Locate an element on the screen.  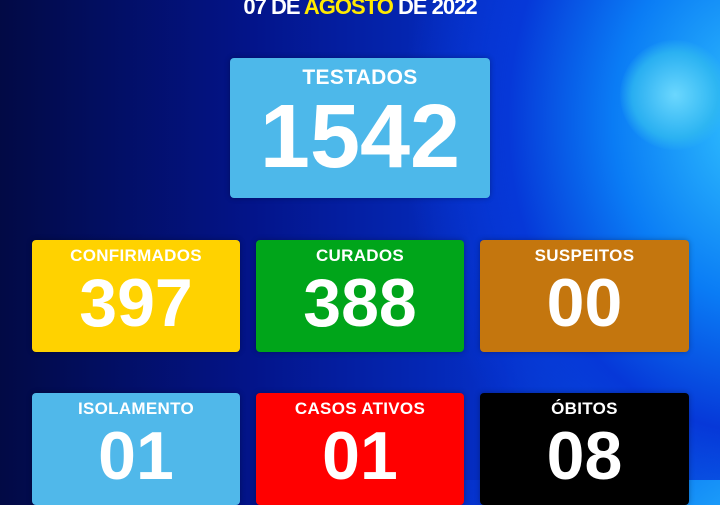
curados-card: CURADOS 388 is located at coordinates (360, 296).